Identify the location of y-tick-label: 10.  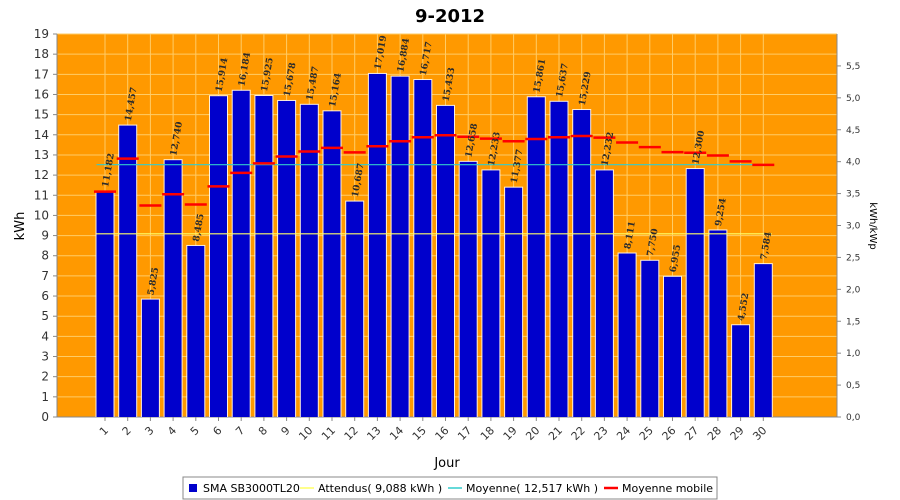
(41, 215).